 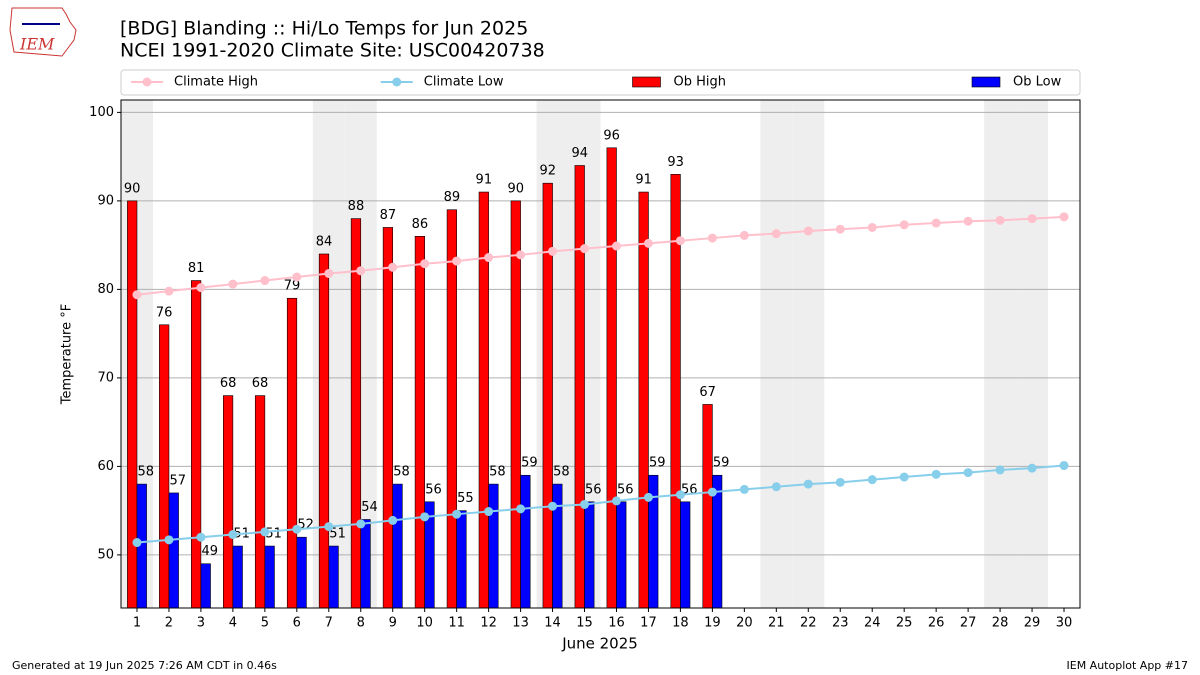 What do you see at coordinates (872, 623) in the screenshot?
I see `x-tick-label: 24` at bounding box center [872, 623].